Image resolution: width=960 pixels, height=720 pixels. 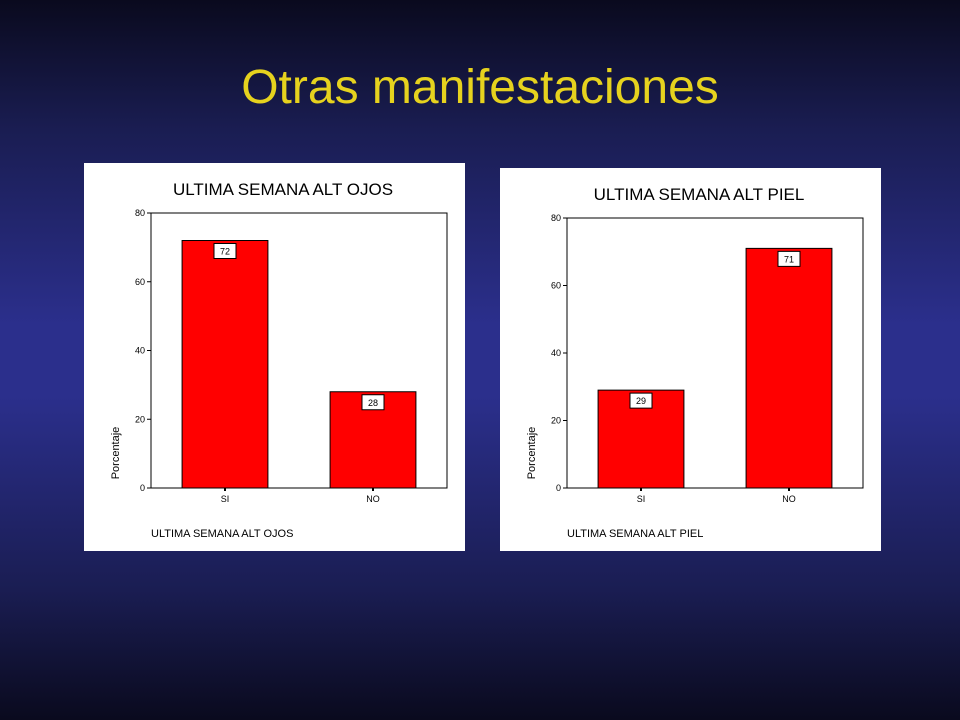 I want to click on chart-title: ULTIMA SEMANA ALT OJOS, so click(x=283, y=189).